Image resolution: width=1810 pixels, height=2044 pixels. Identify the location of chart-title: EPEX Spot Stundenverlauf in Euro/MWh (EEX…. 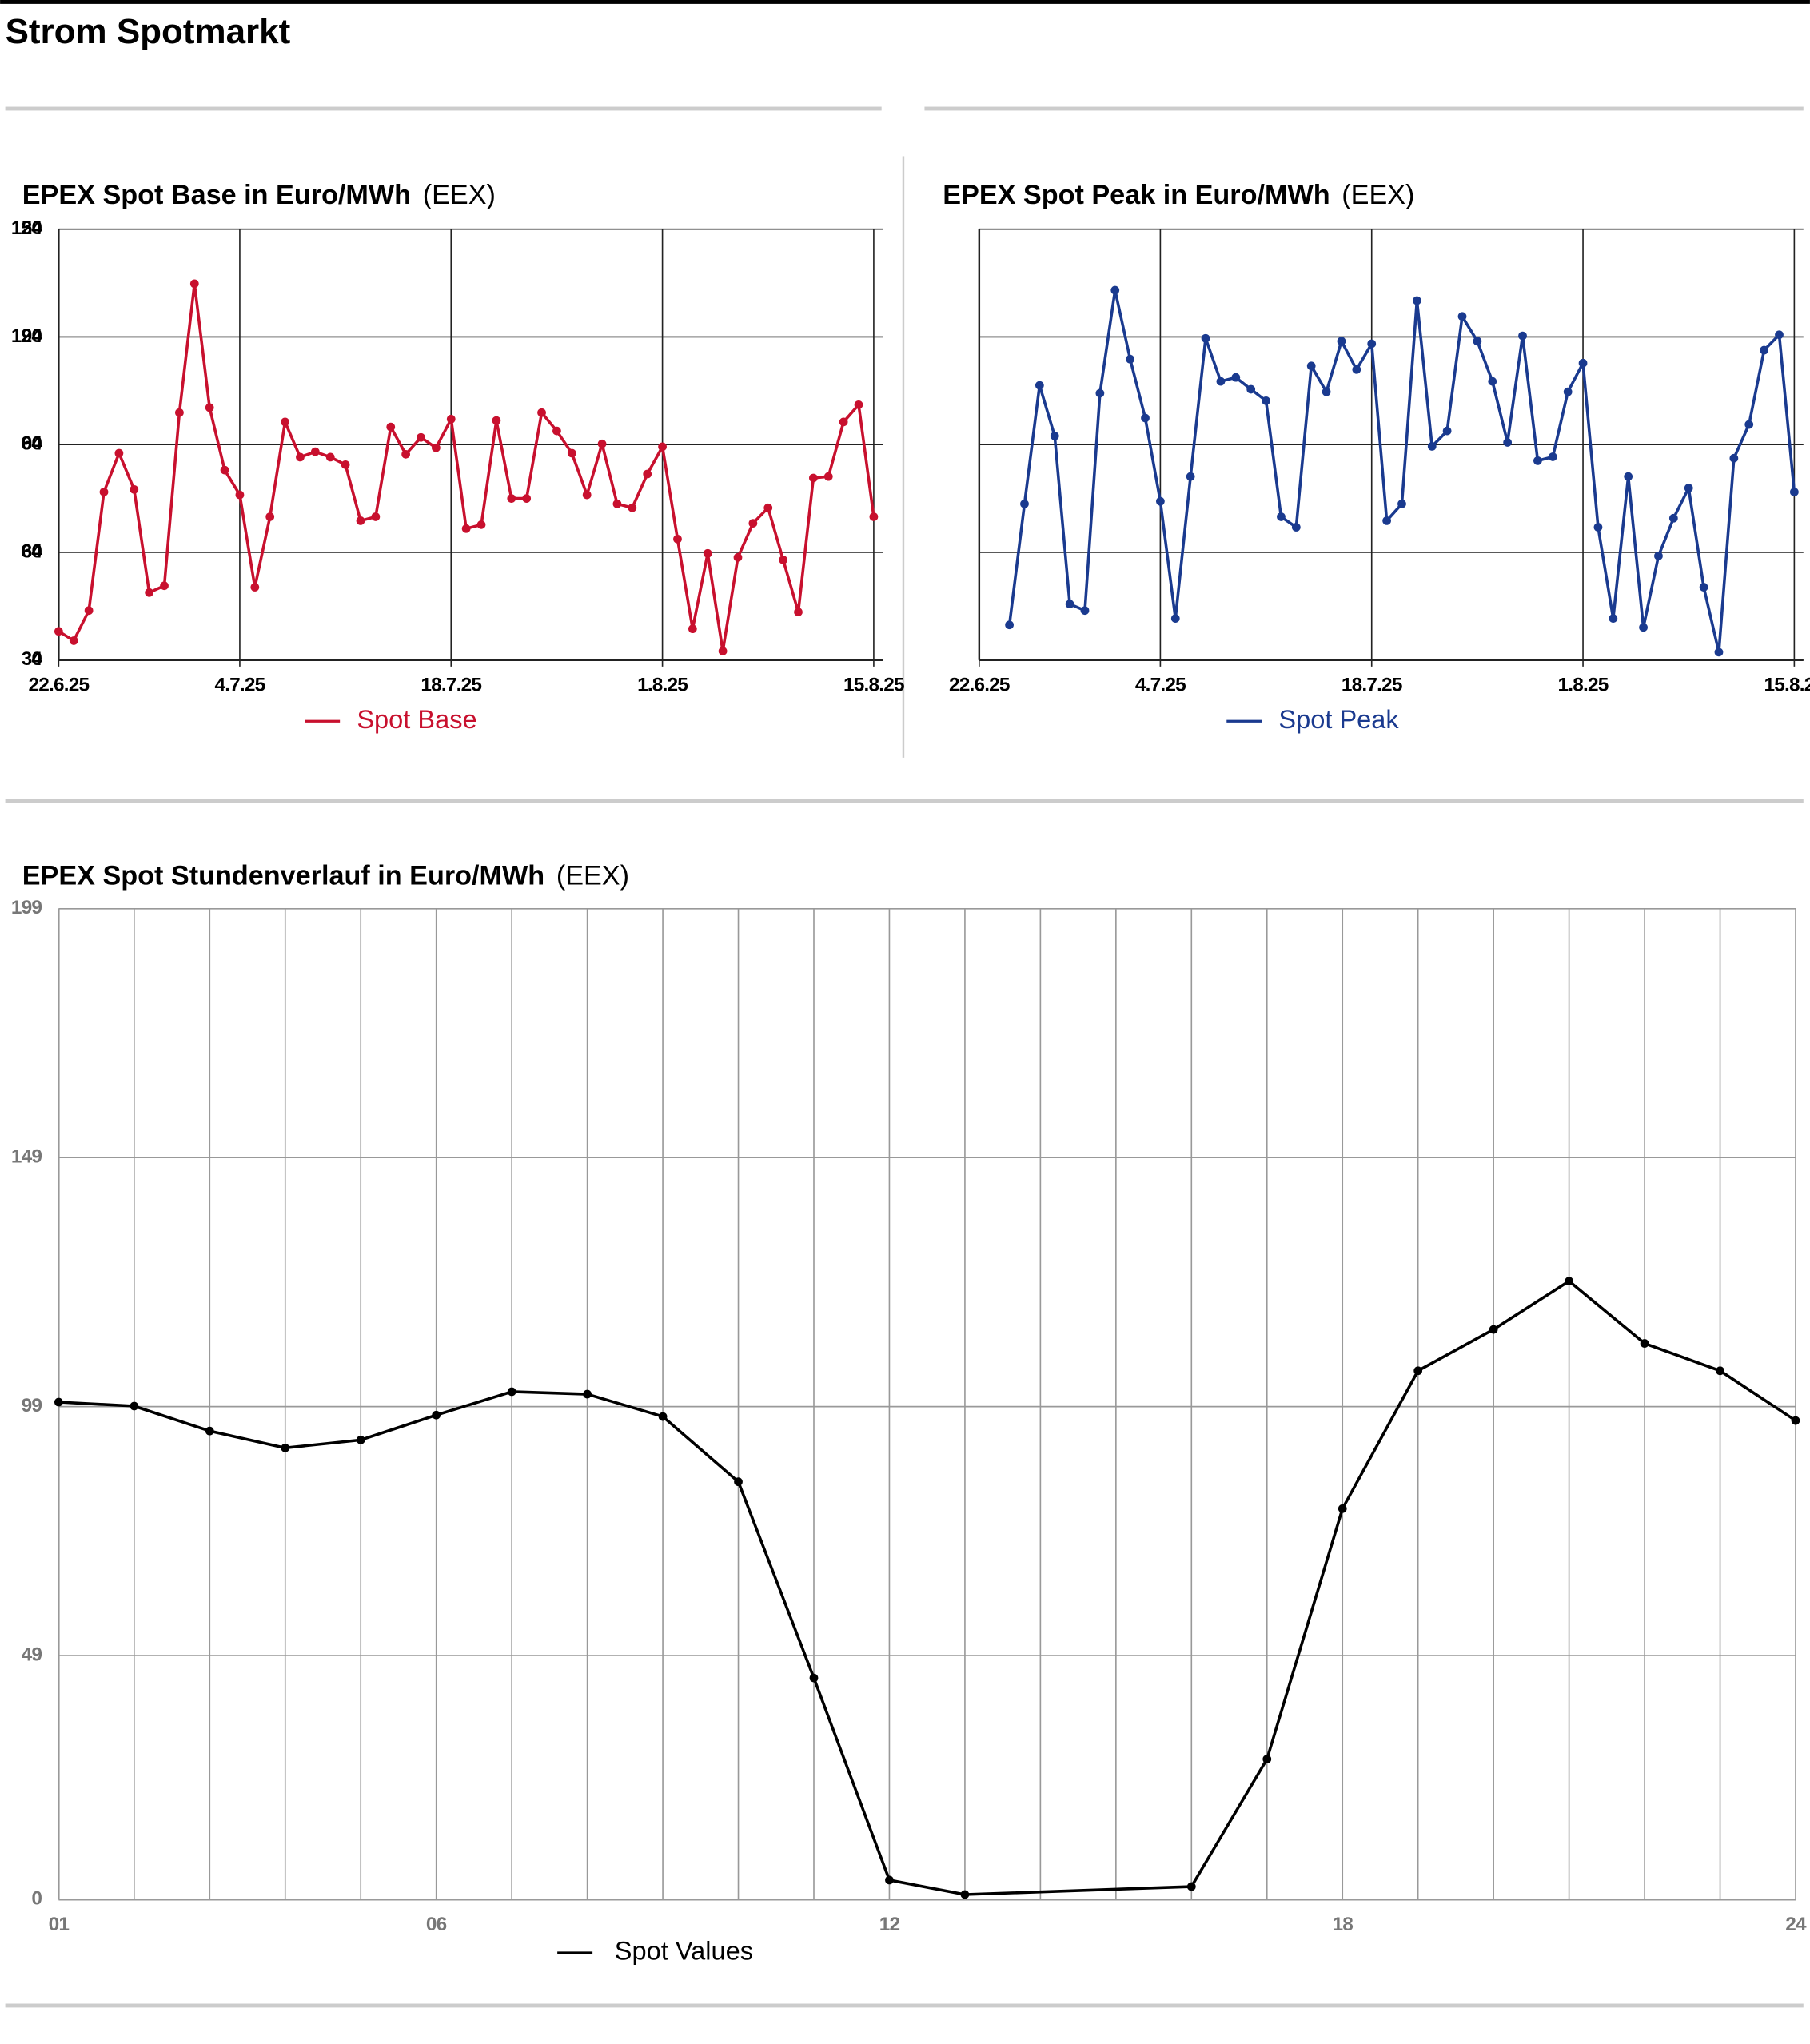
(325, 876).